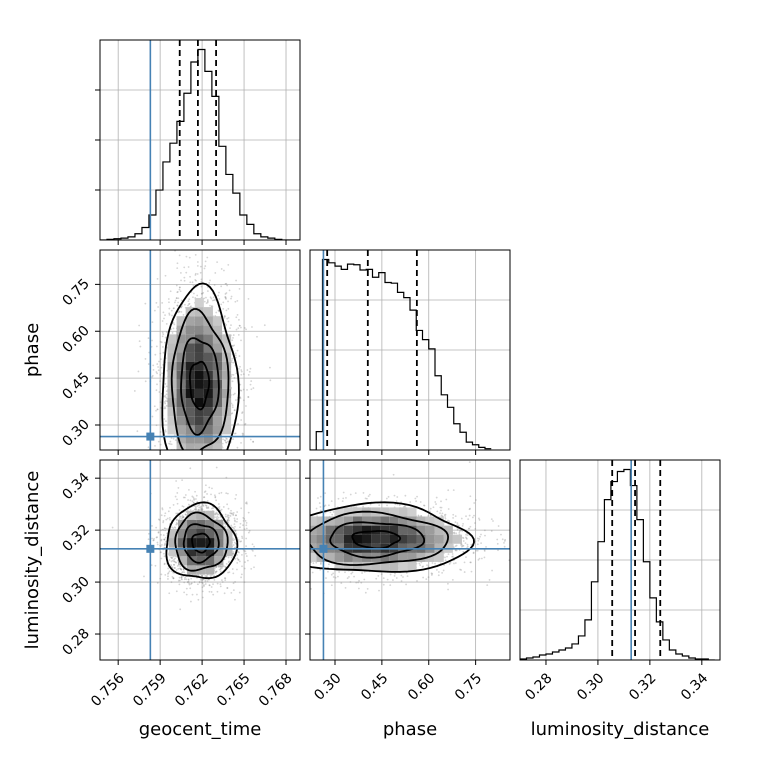  I want to click on panel-hist-geocent-time, so click(198, 142).